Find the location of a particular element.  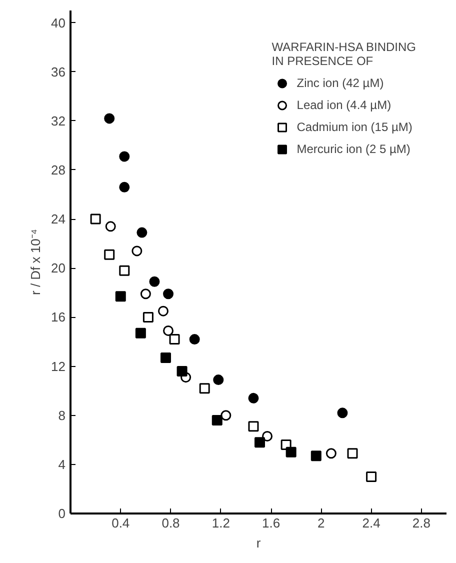

legend-label: Cadmium ion (15 µM) is located at coordinates (354, 127).